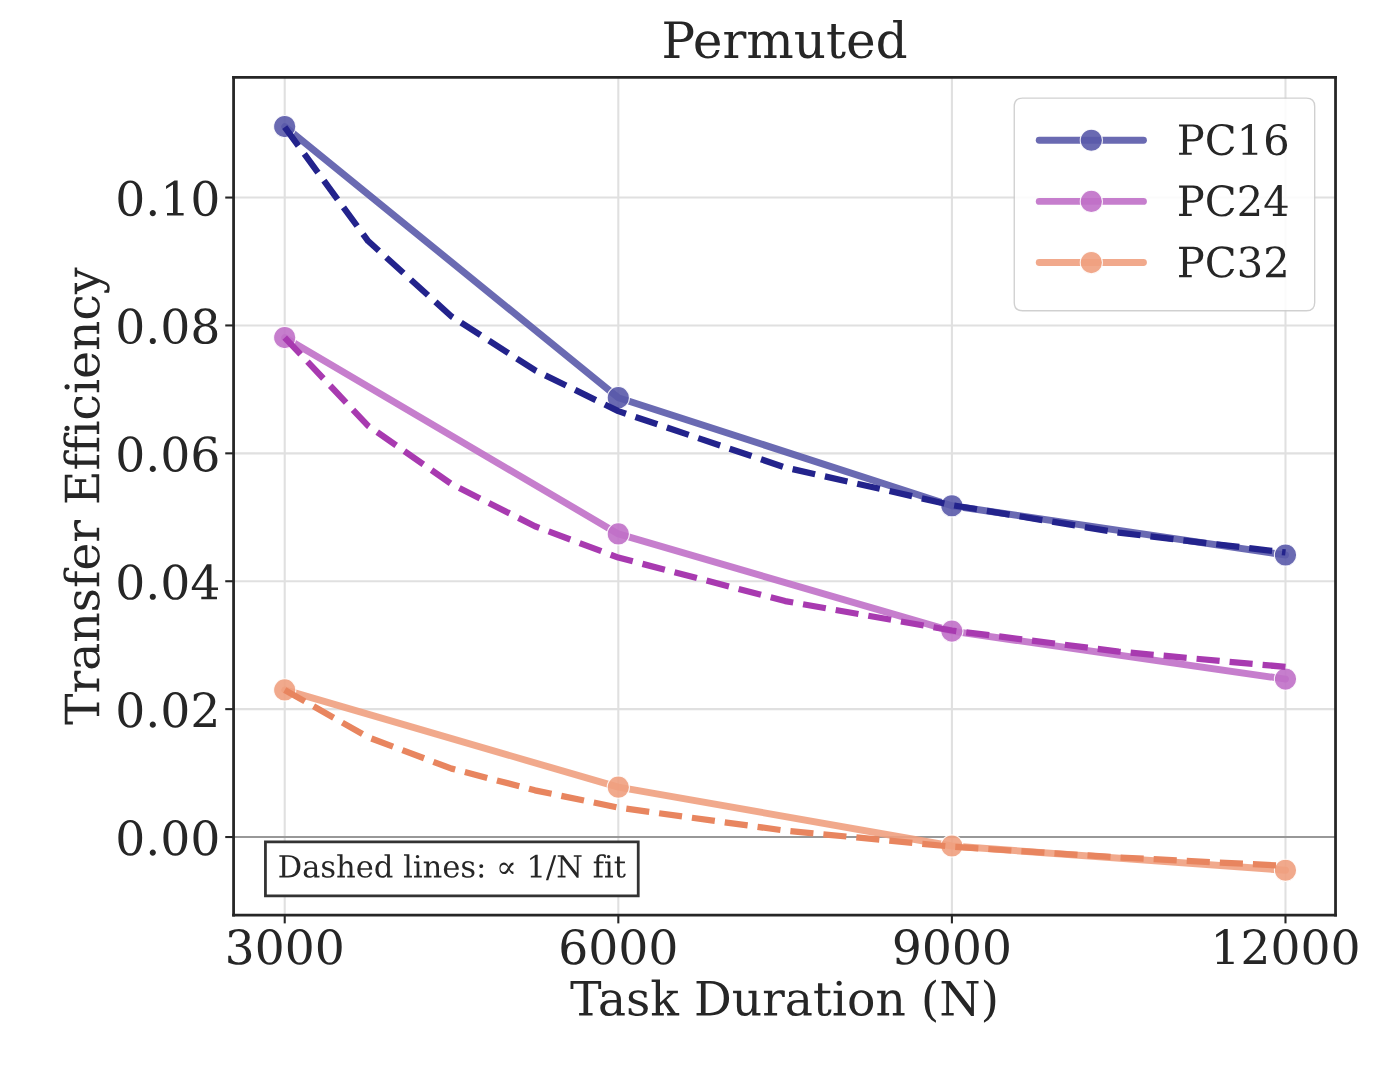 The width and height of the screenshot is (1374, 1074). I want to click on y-axis-title: Transfer Efficiency, so click(86, 496).